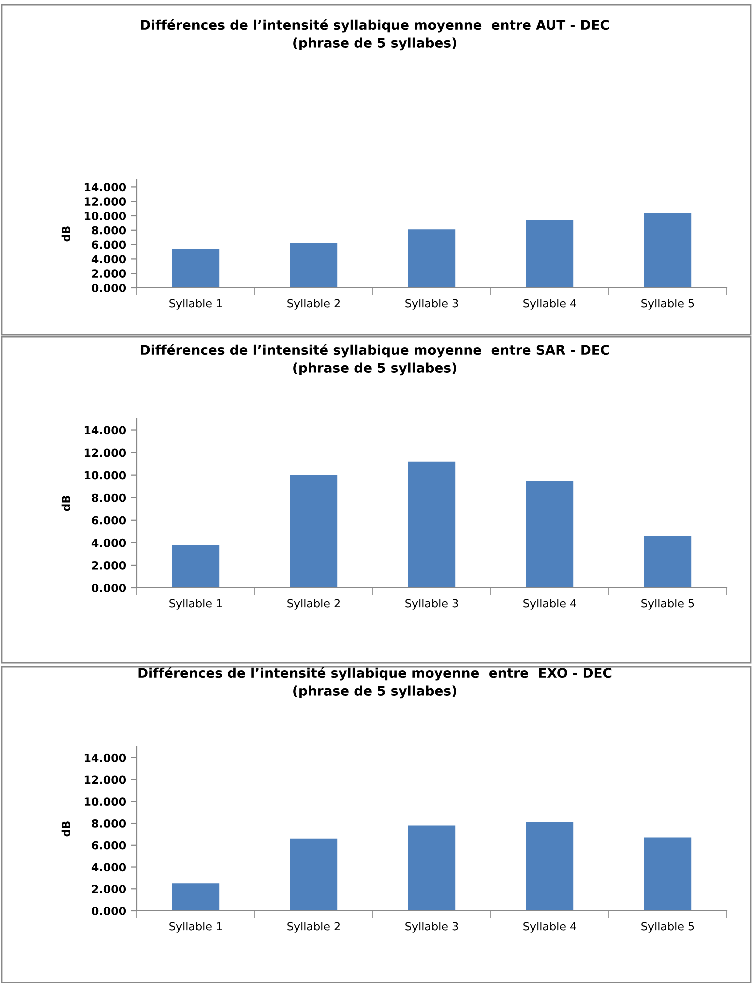 The image size is (755, 983). What do you see at coordinates (375, 683) in the screenshot?
I see `chart-title: Différences de l’intensité syllabique moyenne entre EXO - DEC (phrase de 5 syllabes)` at bounding box center [375, 683].